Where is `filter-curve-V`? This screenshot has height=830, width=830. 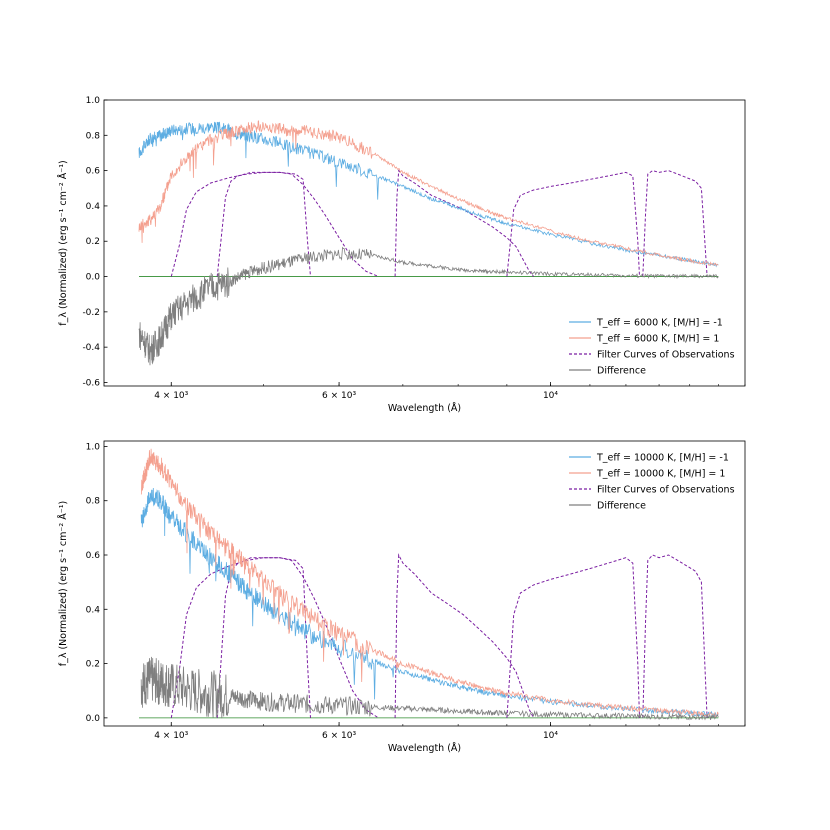 filter-curve-V is located at coordinates (263, 224).